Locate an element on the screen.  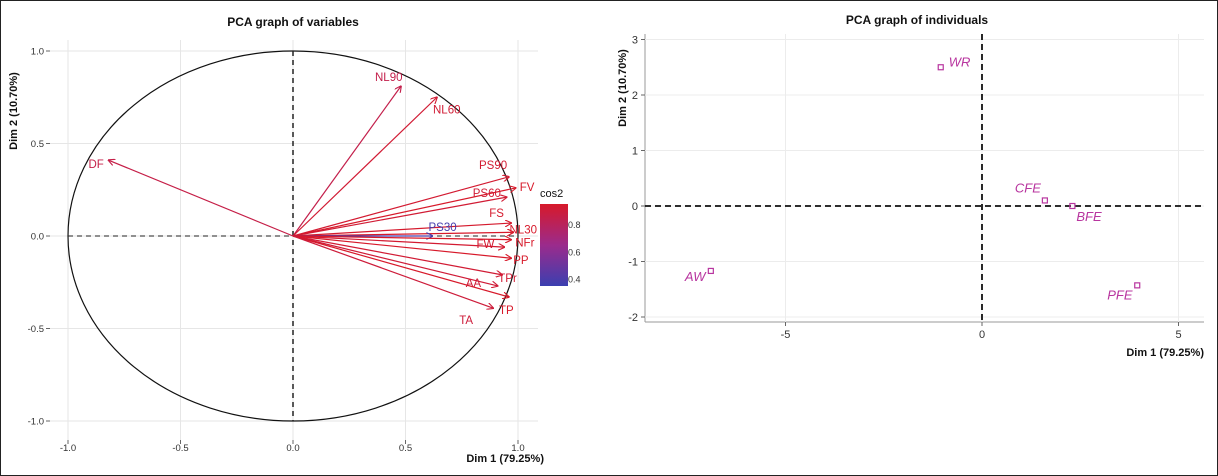
variables-xlabel: Dim 1 (79.25%) is located at coordinates (505, 459).